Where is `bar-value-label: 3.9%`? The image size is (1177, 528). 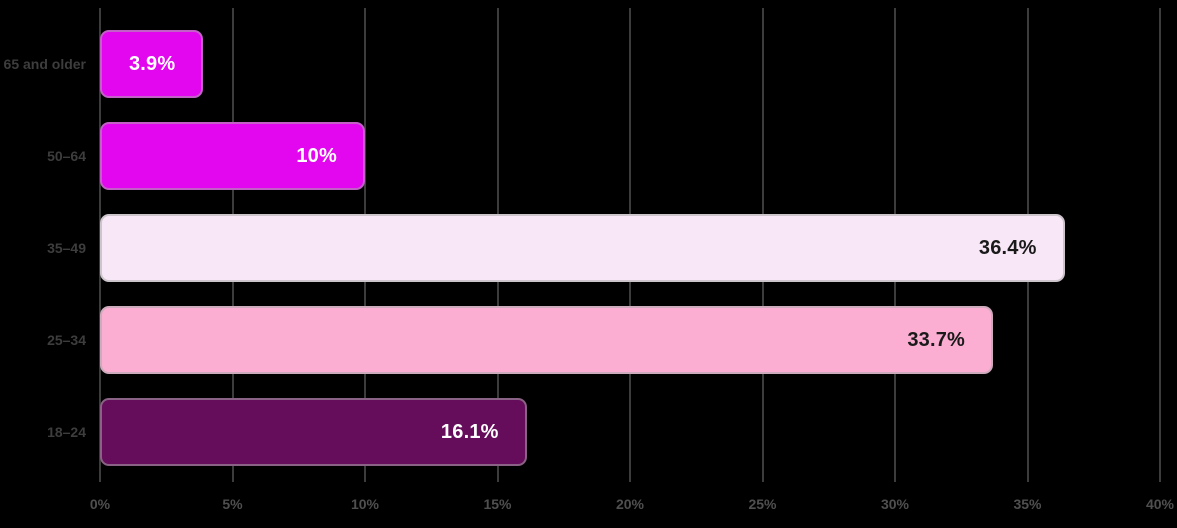 bar-value-label: 3.9% is located at coordinates (152, 63).